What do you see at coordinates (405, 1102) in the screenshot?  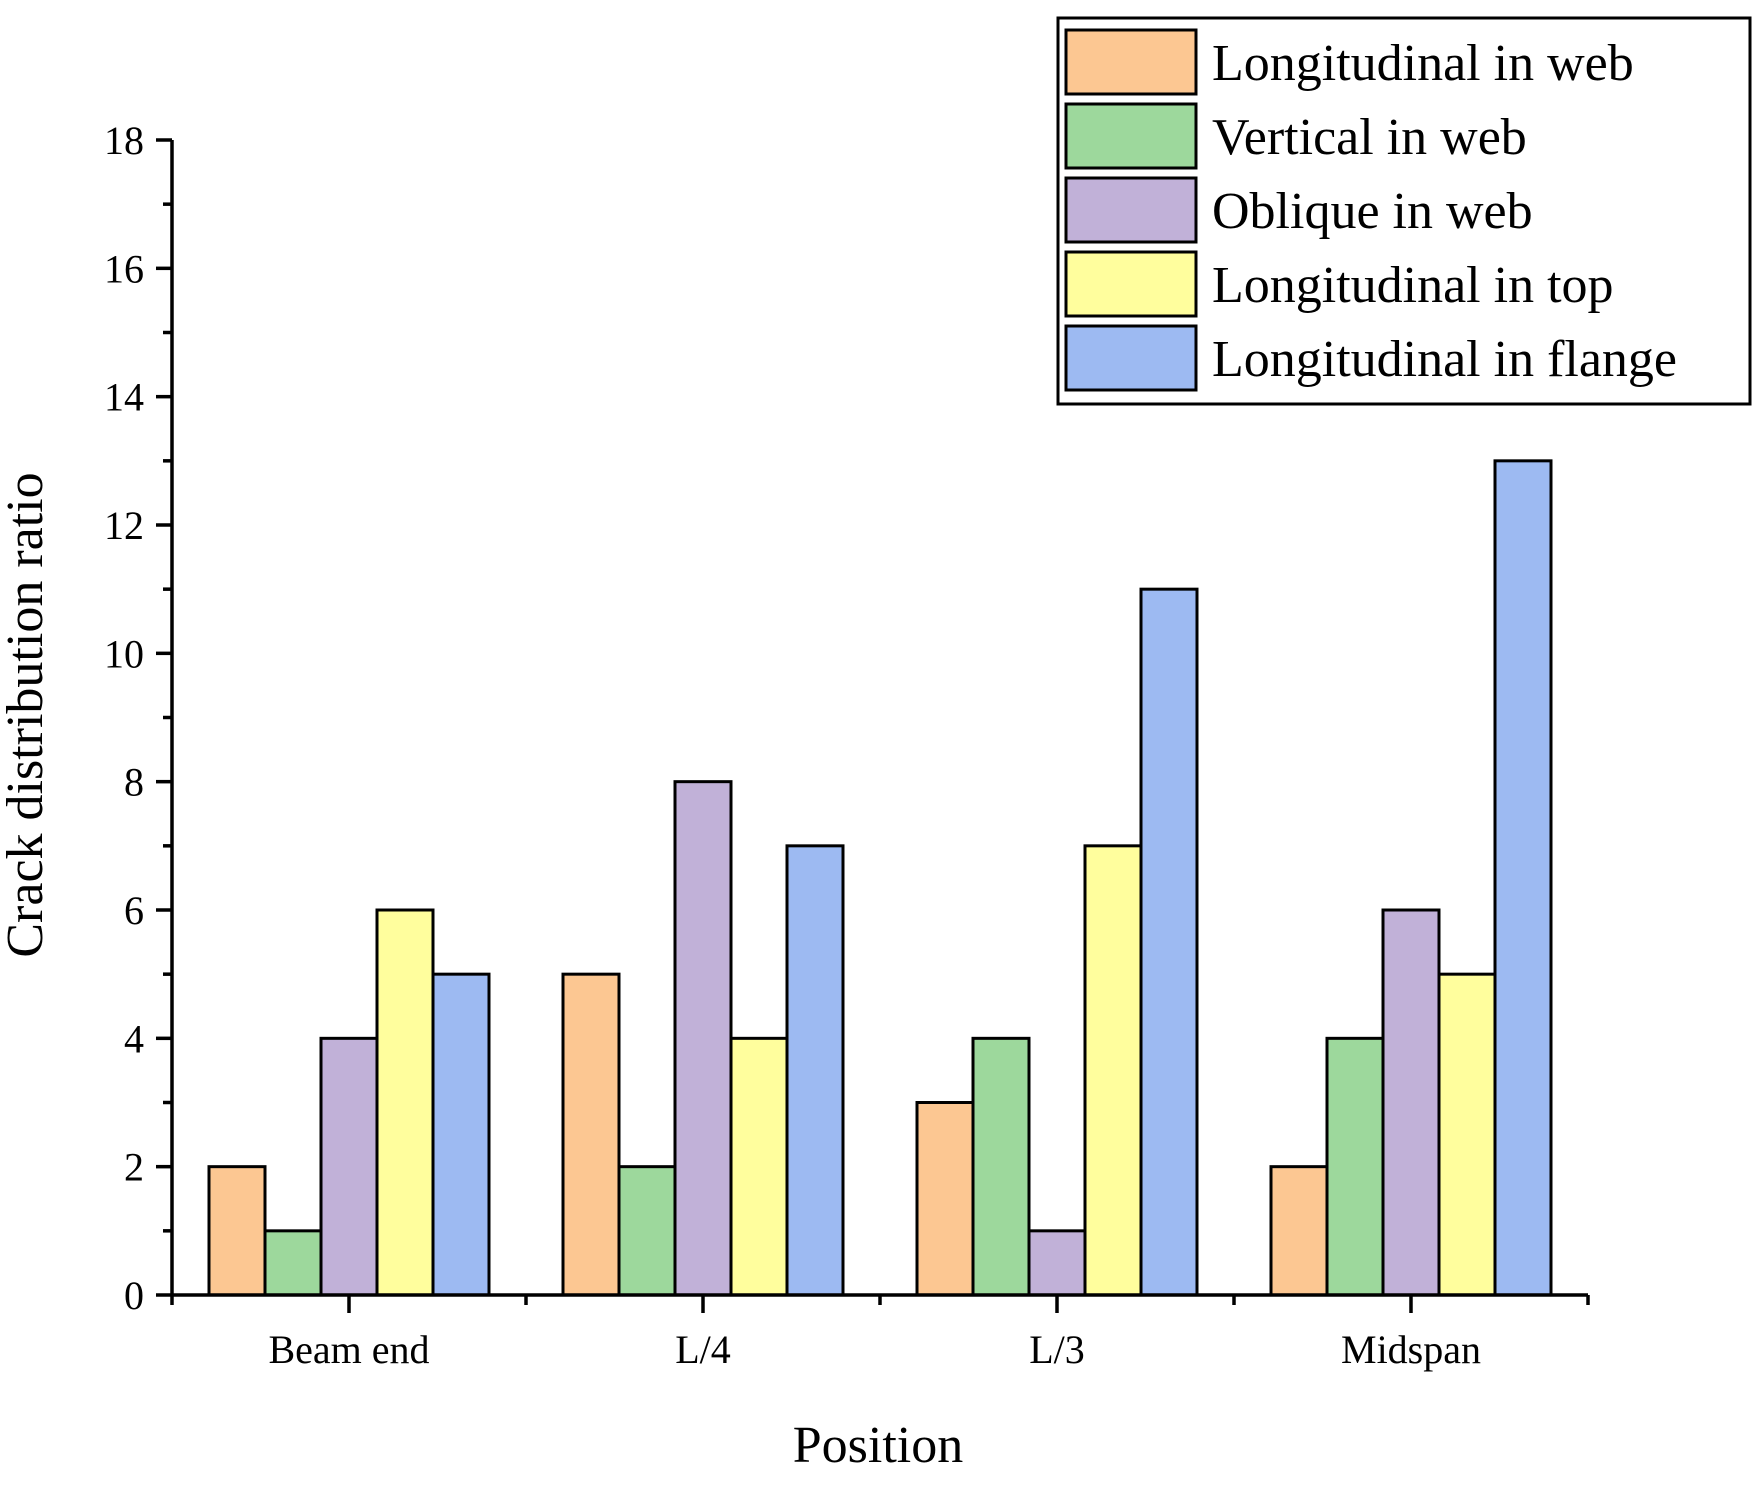 I see `bar-longitudinal-in-top-beam-end` at bounding box center [405, 1102].